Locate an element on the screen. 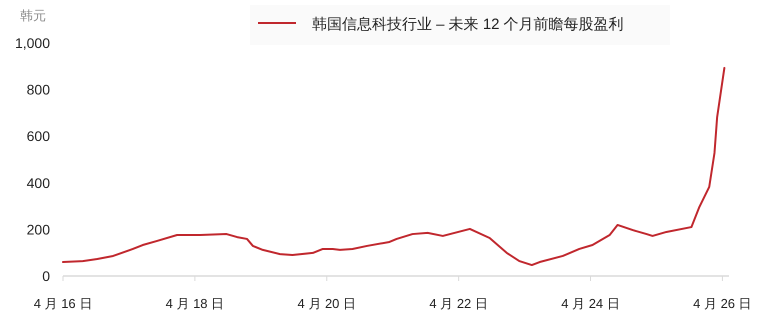  y-tick-label: 600 is located at coordinates (38, 136).